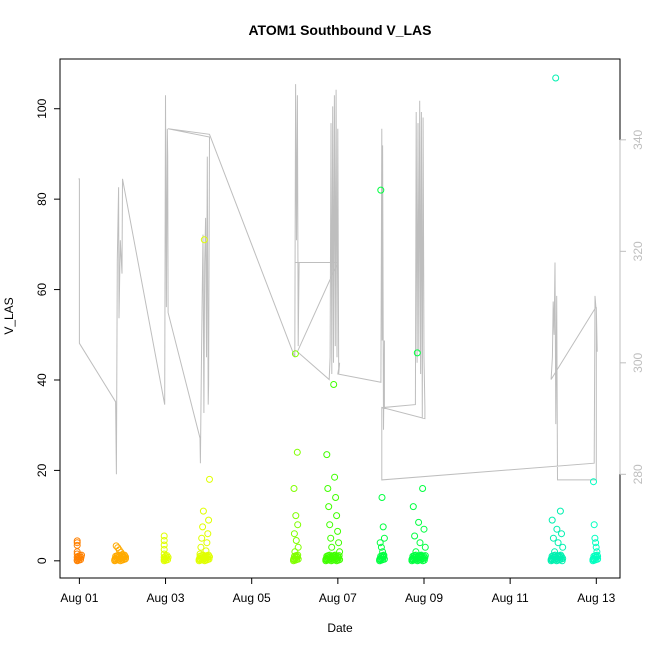  Describe the element at coordinates (340, 628) in the screenshot. I see `x-axis-label: Date` at that location.